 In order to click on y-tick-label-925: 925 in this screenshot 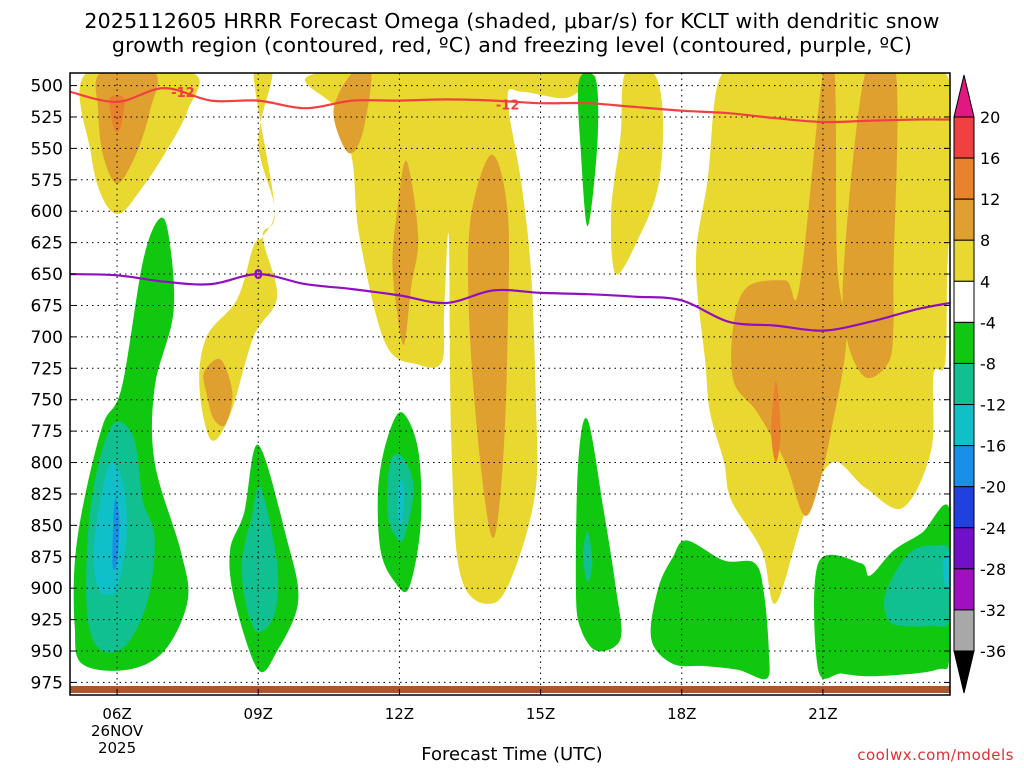, I will do `click(47, 621)`.